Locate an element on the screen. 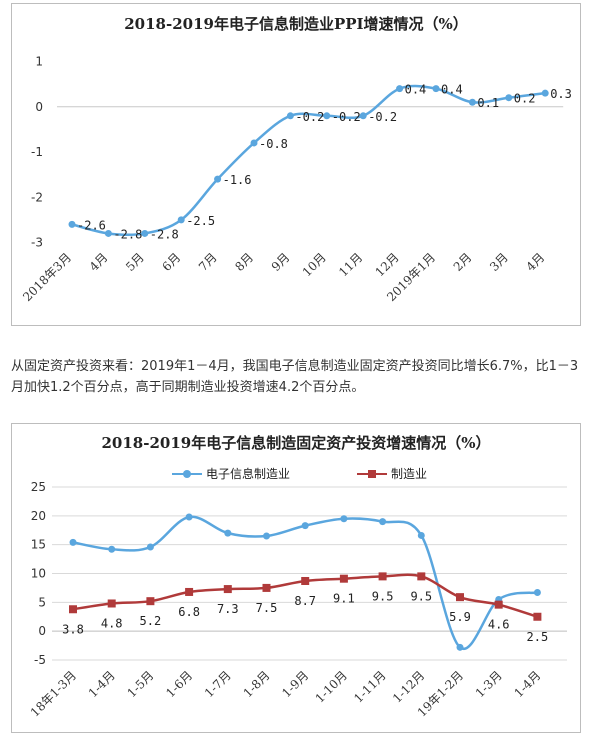 This screenshot has width=600, height=742. x-tick-label: 11月 is located at coordinates (350, 264).